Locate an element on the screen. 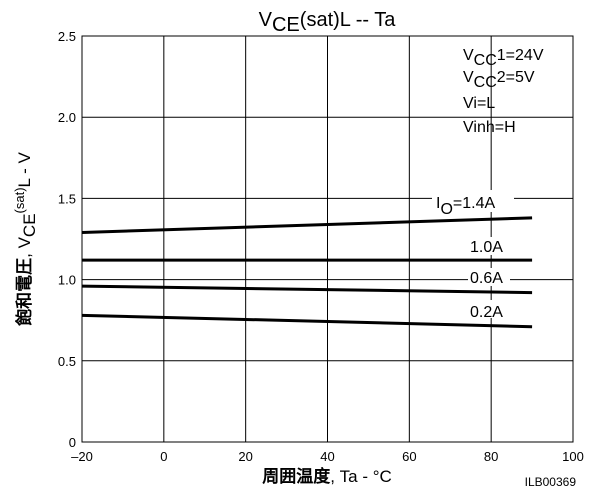 The image size is (589, 492). y-axis-label: 飽和電圧, VCE(sat)L - V is located at coordinates (25, 238).